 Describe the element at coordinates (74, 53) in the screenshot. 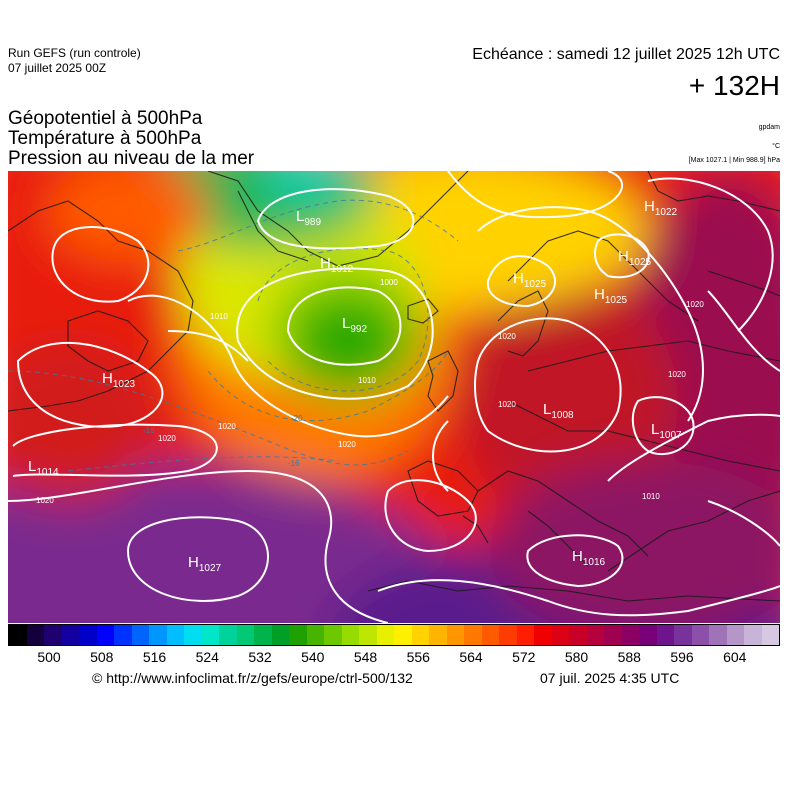

I see `run-title: Run GEFS (run controle)` at that location.